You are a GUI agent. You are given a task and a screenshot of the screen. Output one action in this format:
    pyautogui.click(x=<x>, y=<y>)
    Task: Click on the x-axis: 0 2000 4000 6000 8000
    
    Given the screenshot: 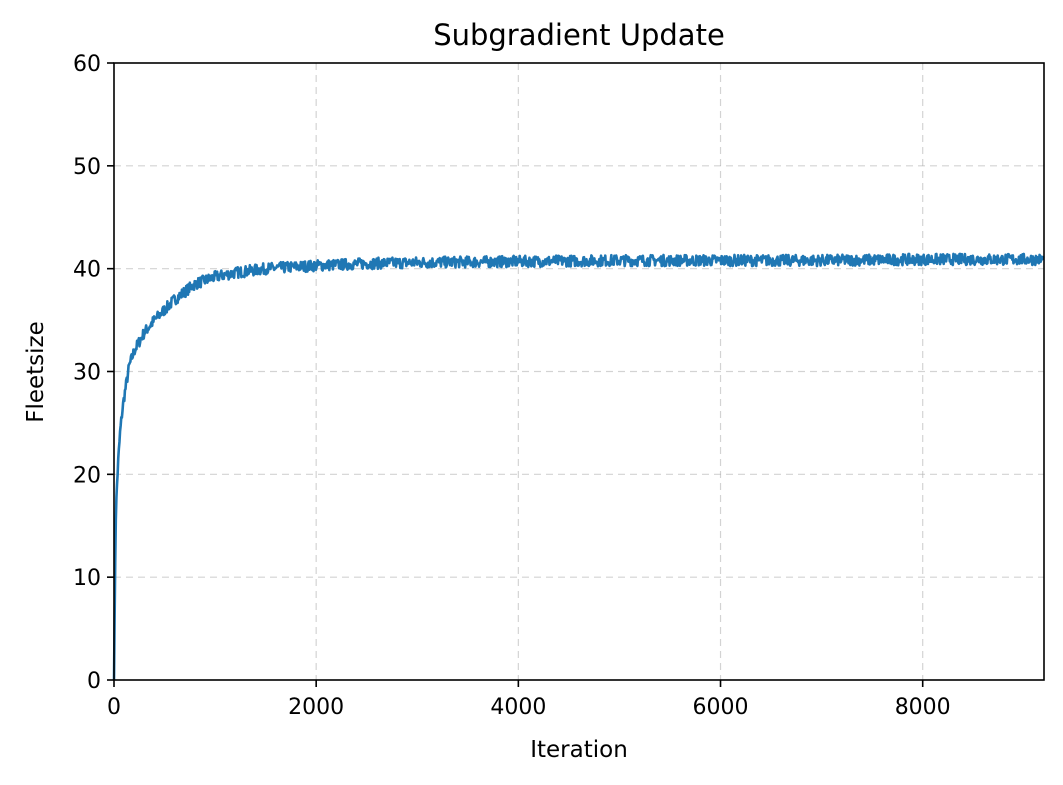 What is the action you would take?
    pyautogui.click(x=529, y=700)
    